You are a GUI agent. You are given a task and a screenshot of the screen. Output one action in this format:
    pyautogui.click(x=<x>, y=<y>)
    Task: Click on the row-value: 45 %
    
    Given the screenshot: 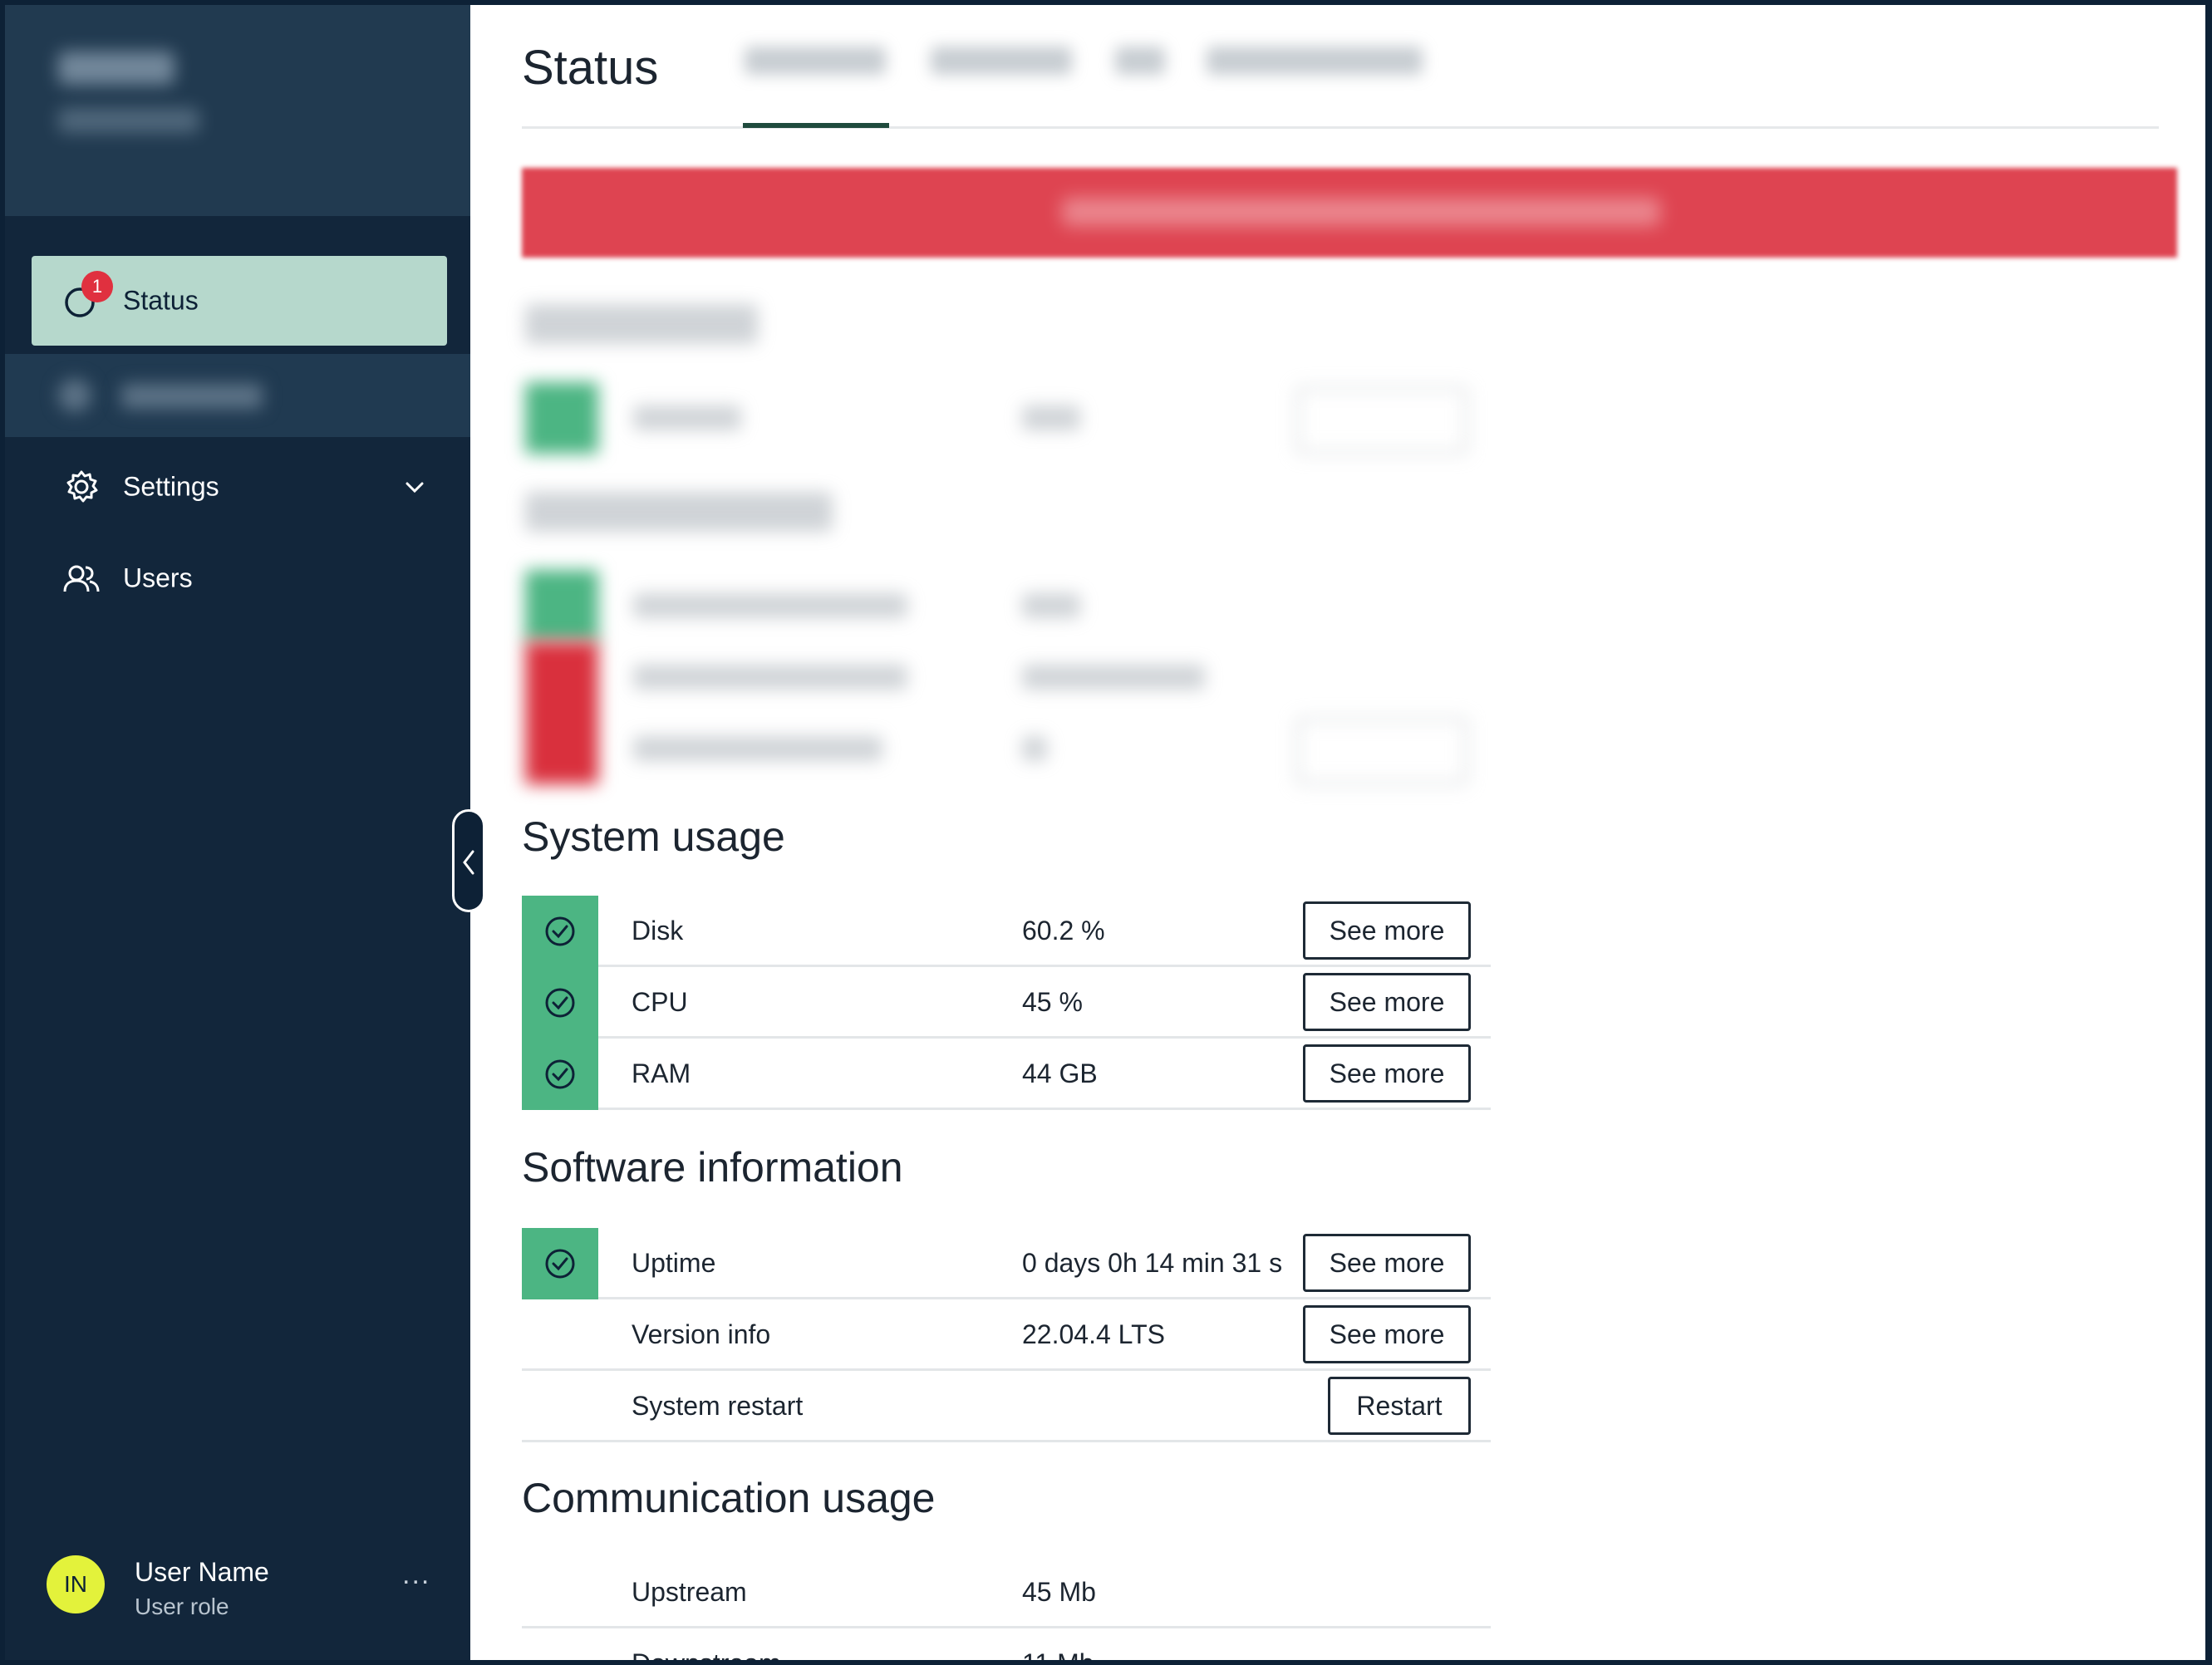 What is the action you would take?
    pyautogui.click(x=1052, y=1002)
    